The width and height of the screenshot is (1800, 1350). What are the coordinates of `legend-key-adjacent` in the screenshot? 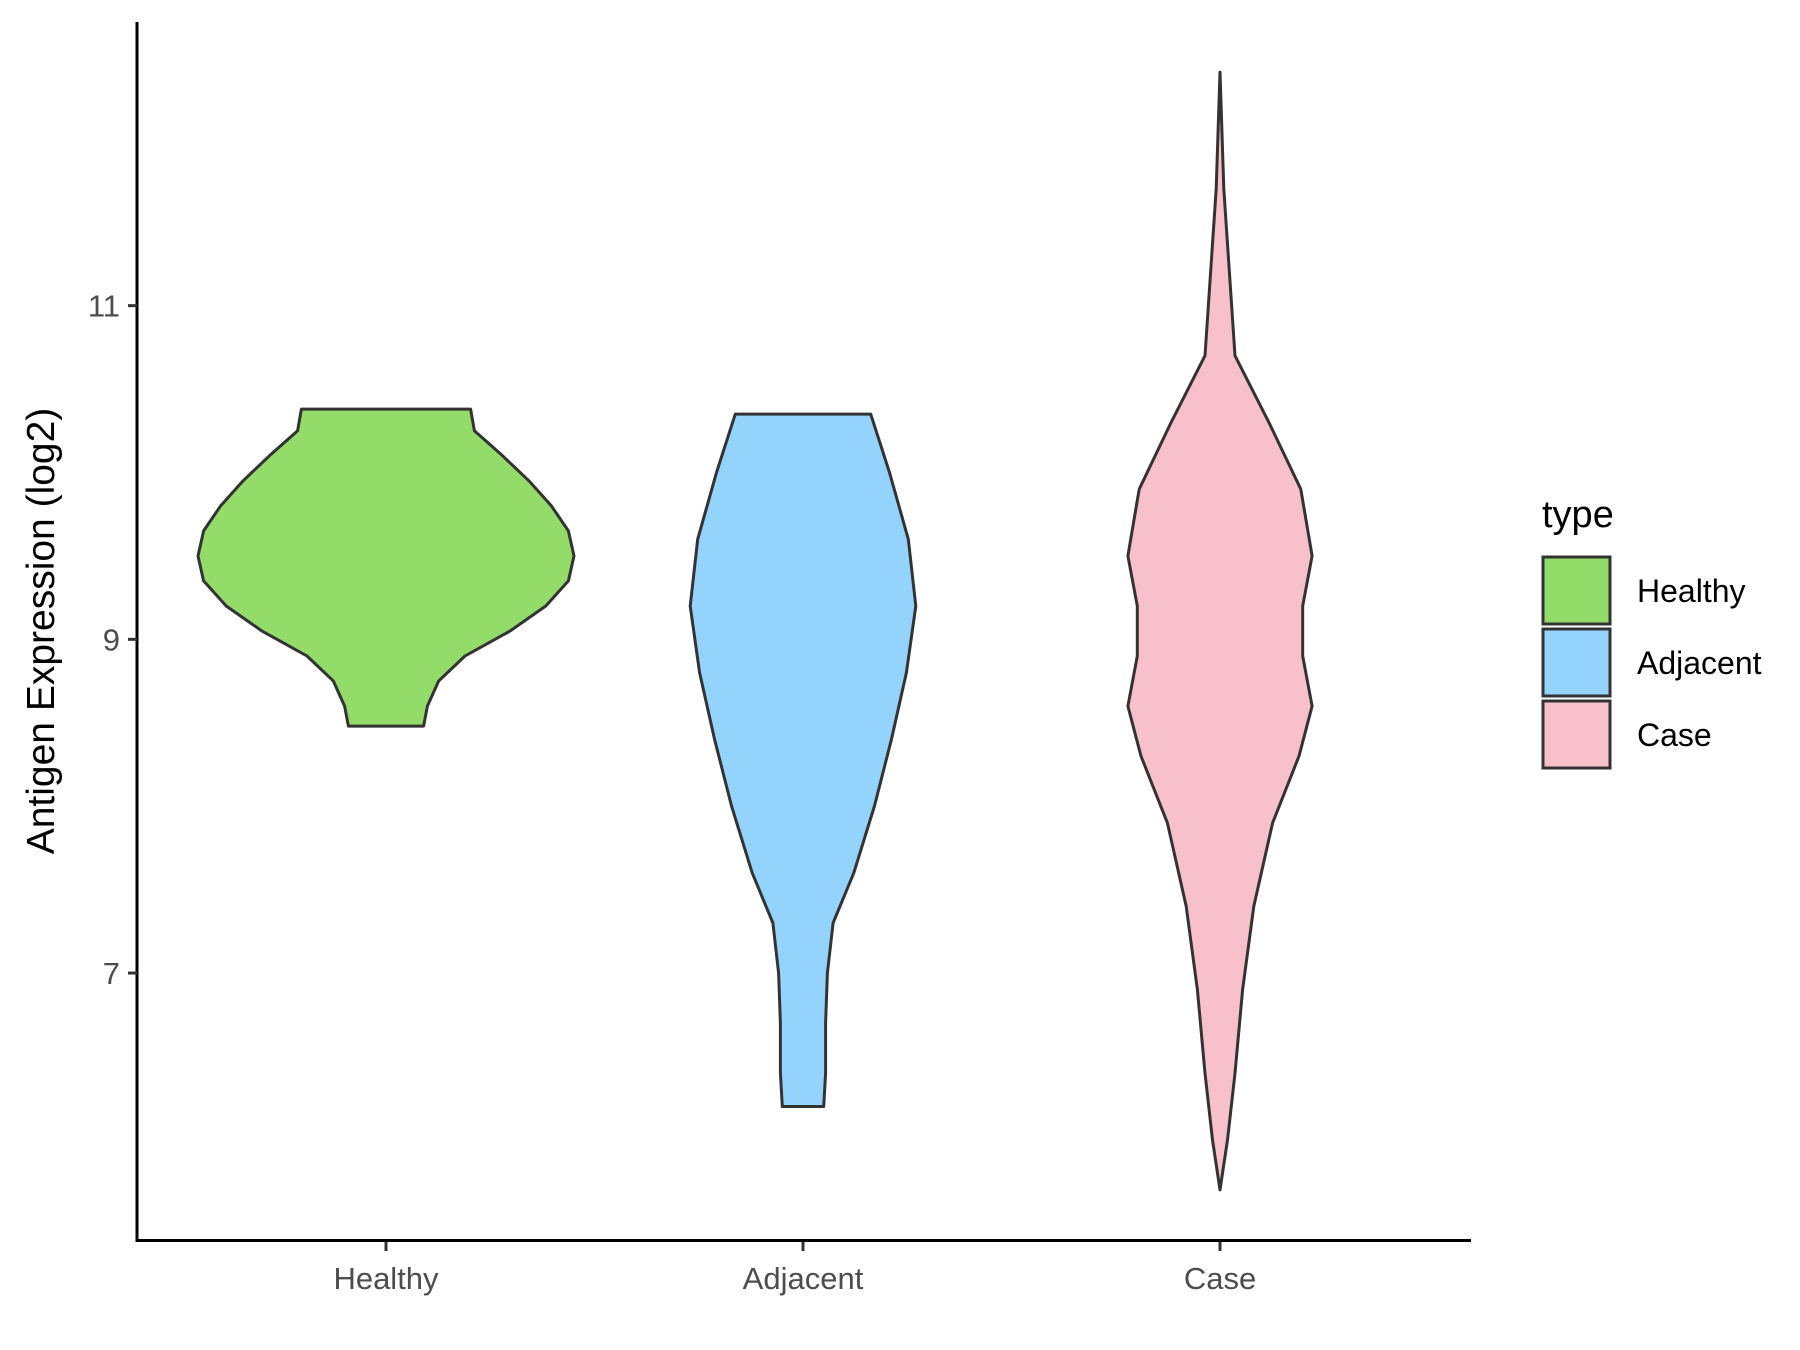 It's located at (1576, 662).